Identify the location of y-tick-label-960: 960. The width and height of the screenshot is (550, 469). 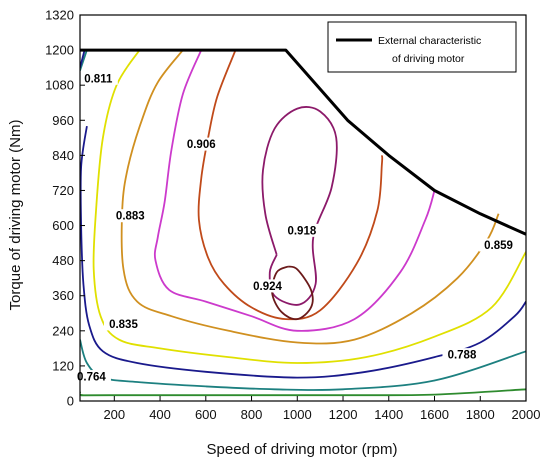
(63, 120).